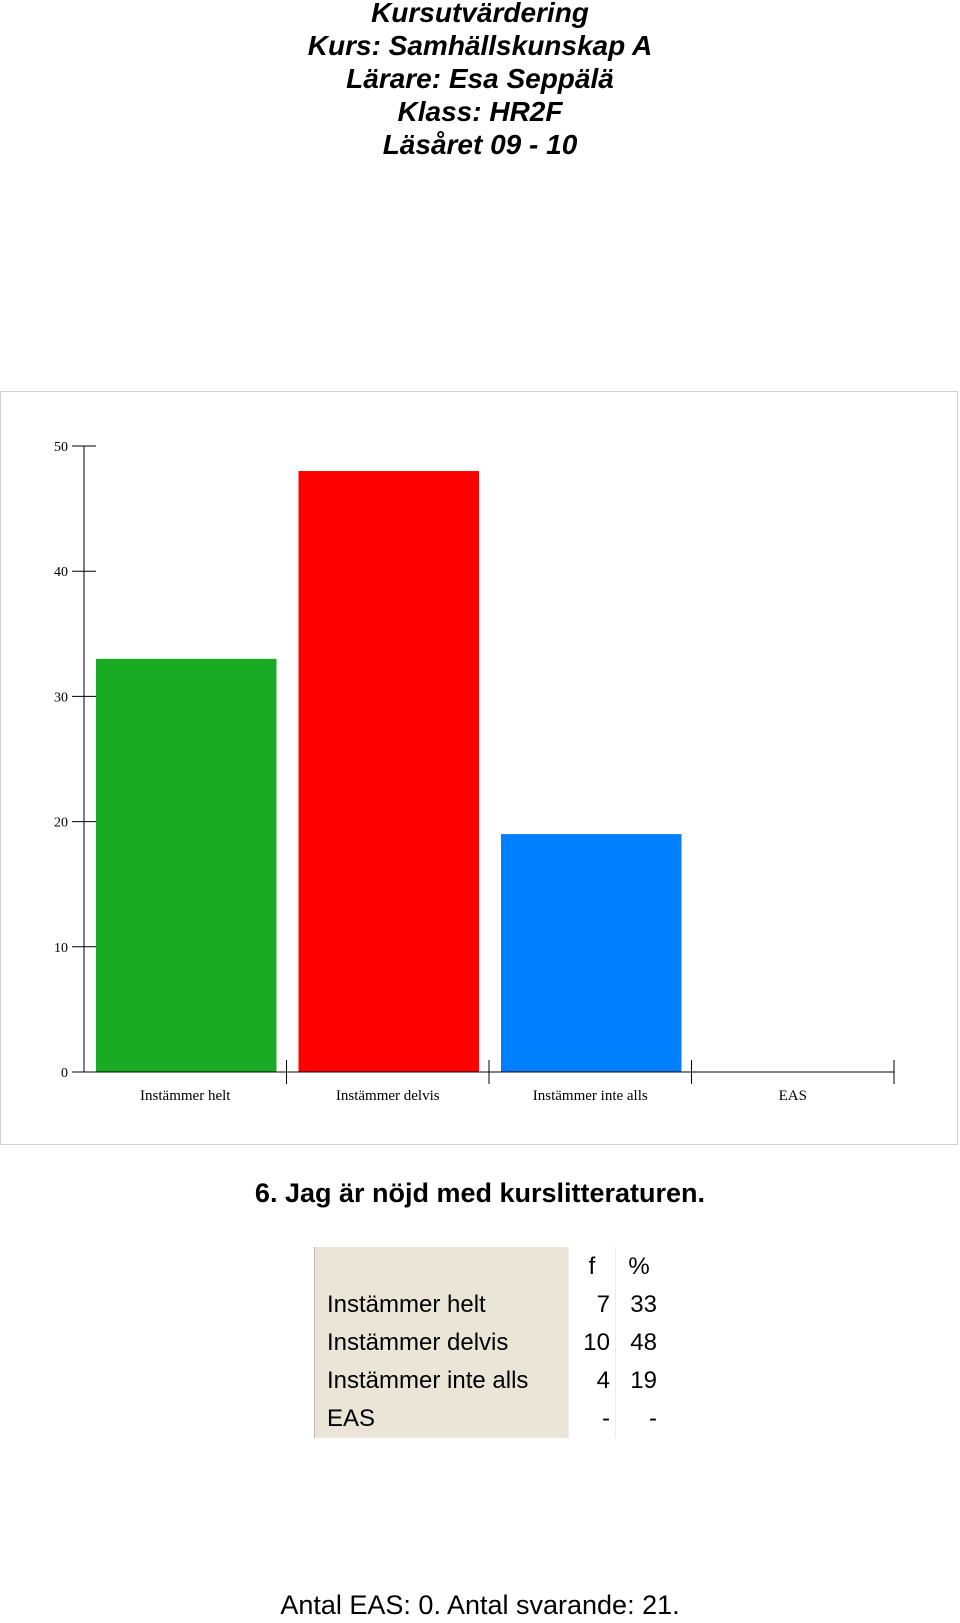 This screenshot has height=1623, width=960. Describe the element at coordinates (61, 823) in the screenshot. I see `y-tick-label: 20` at that location.